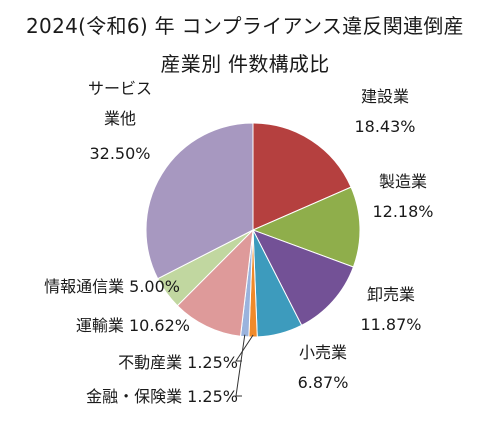 This screenshot has height=428, width=490. I want to click on slice-label: 不動産業 1.25%, so click(178, 362).